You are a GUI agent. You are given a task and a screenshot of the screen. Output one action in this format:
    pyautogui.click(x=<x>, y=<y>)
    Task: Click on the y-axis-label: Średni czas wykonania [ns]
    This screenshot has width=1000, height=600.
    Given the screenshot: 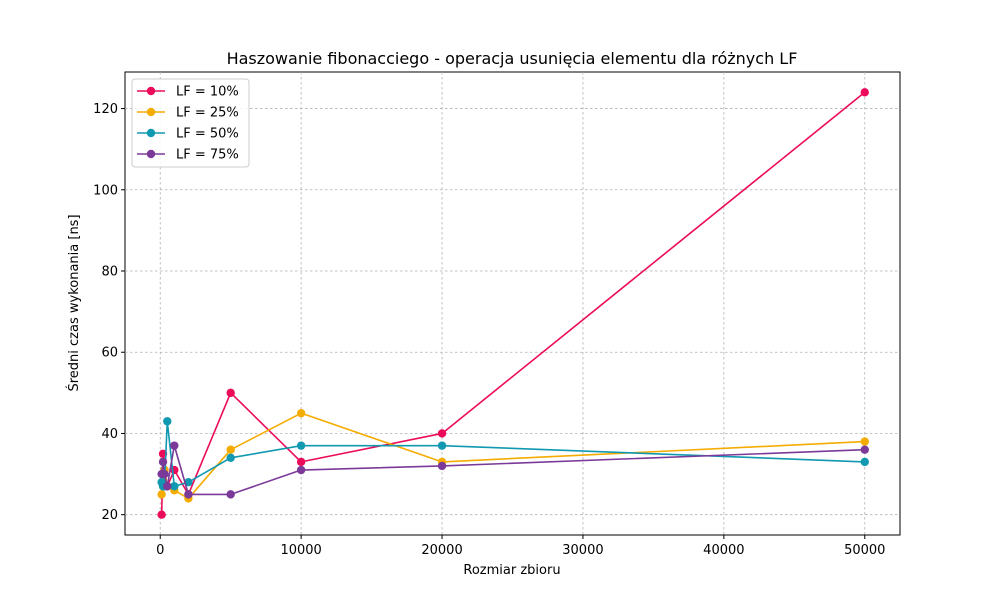 What is the action you would take?
    pyautogui.click(x=74, y=302)
    